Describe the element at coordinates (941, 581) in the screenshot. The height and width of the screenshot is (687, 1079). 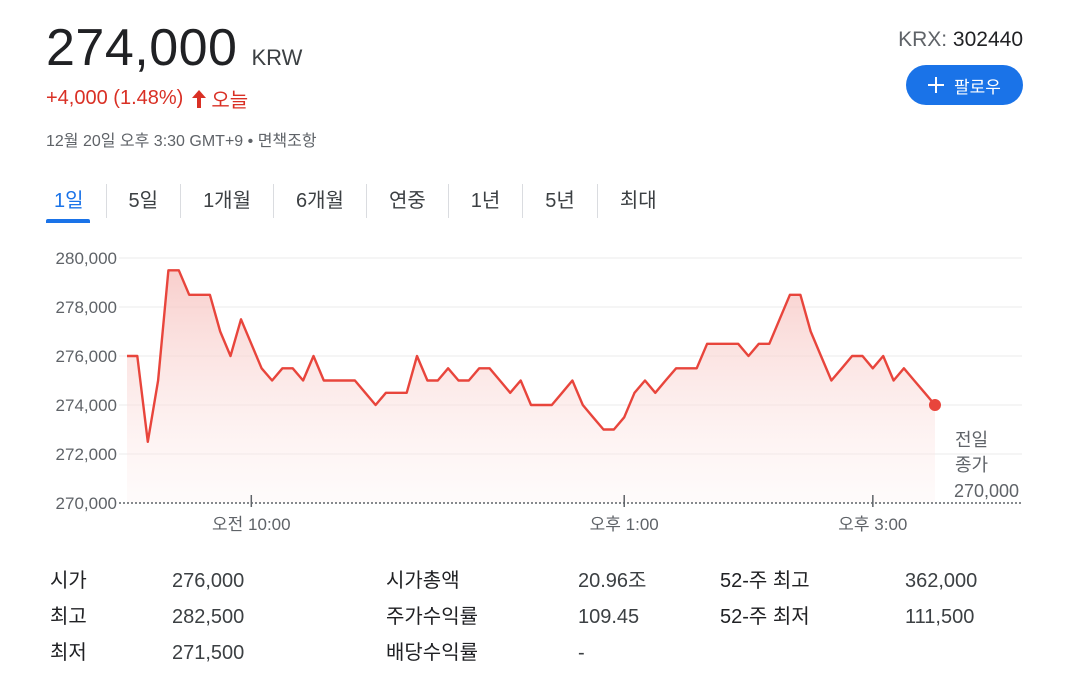
I see `stat-value: 362,000` at that location.